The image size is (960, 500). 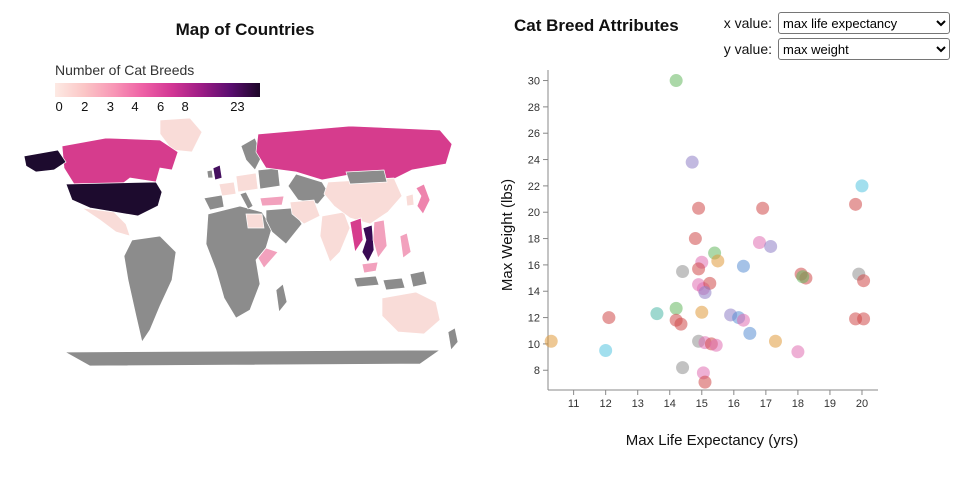 What do you see at coordinates (747, 23) in the screenshot?
I see `x-value-label: x value:` at bounding box center [747, 23].